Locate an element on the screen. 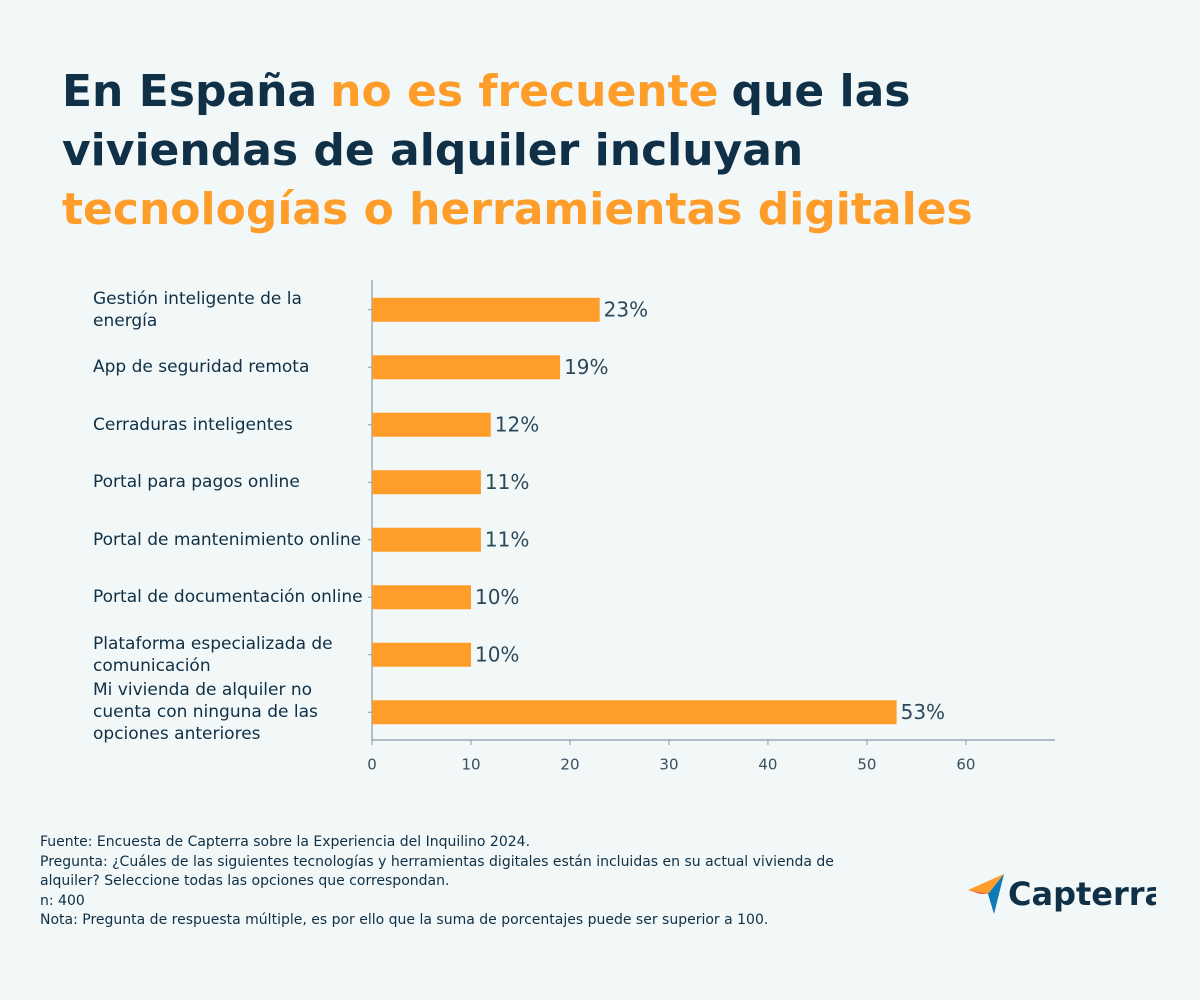 The image size is (1200, 1000). data-label: 19% is located at coordinates (586, 367).